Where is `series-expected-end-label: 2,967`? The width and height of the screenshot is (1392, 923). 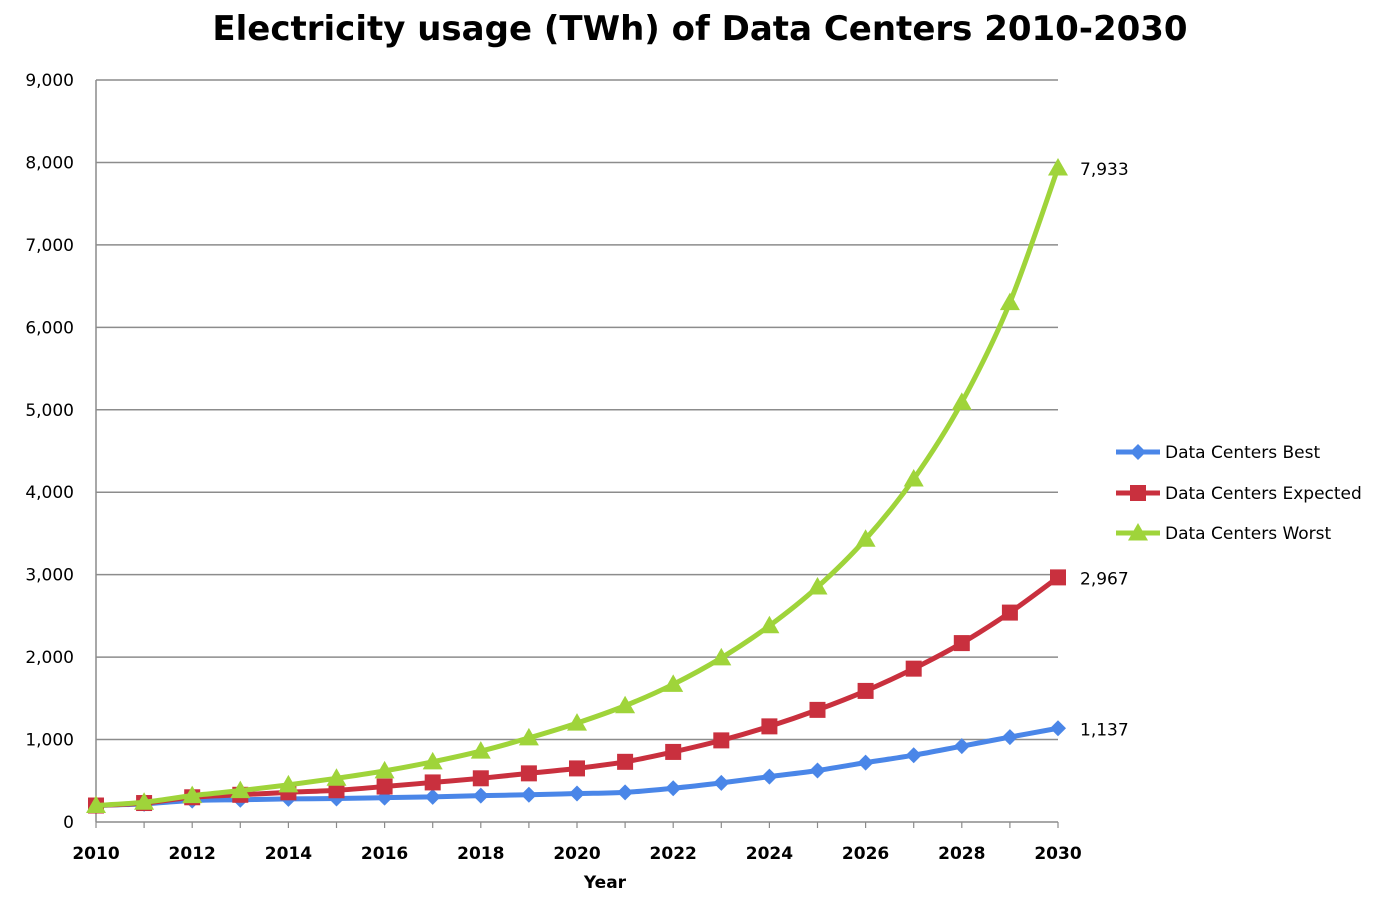 series-expected-end-label: 2,967 is located at coordinates (1104, 579).